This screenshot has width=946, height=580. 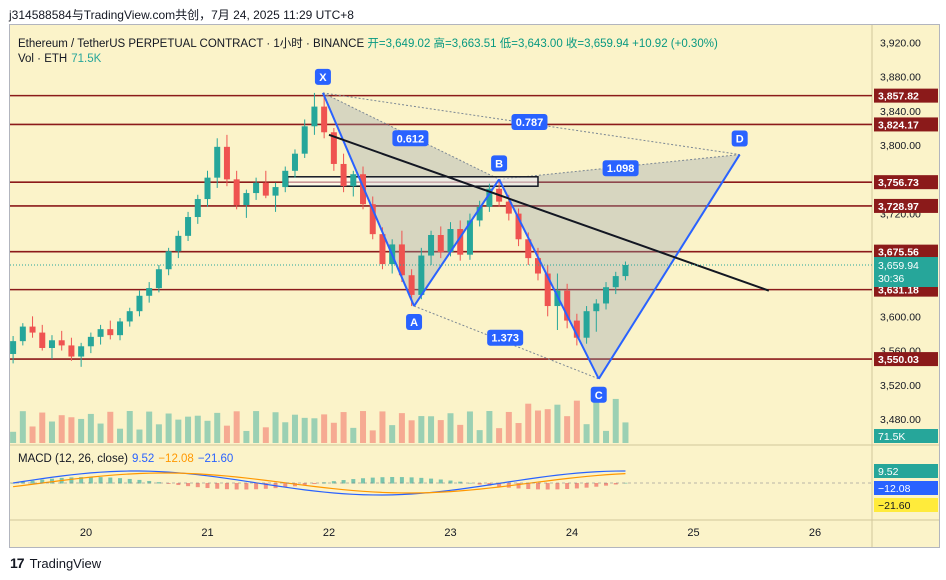 What do you see at coordinates (411, 199) in the screenshot?
I see `xab-triangle` at bounding box center [411, 199].